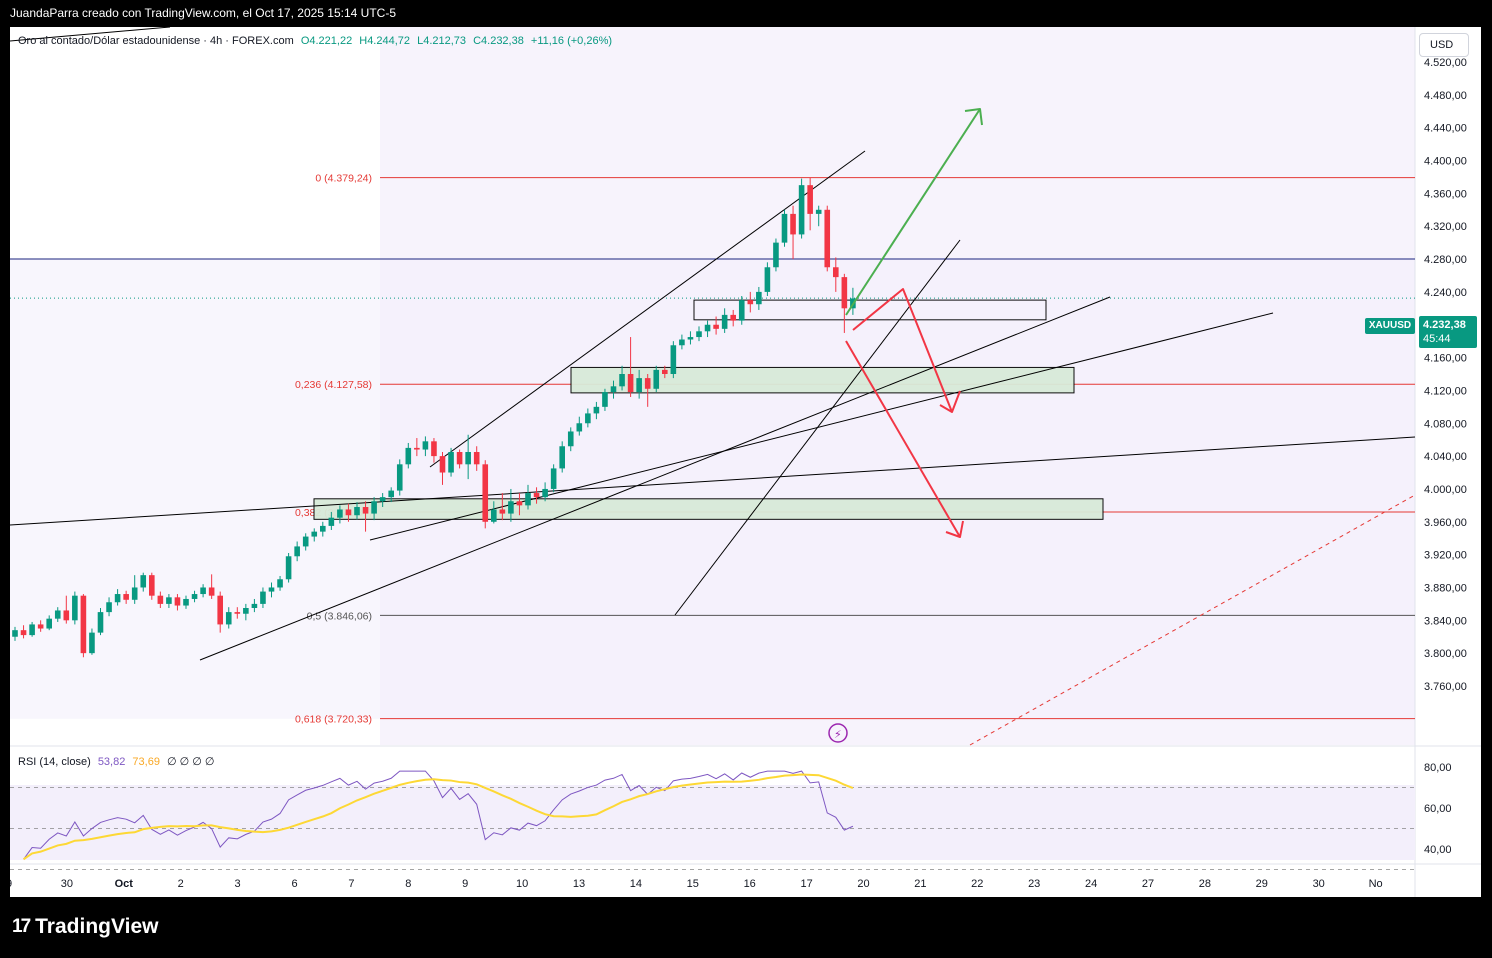 This screenshot has height=958, width=1492. I want to click on price-tick-label: 4.320,00, so click(1445, 227).